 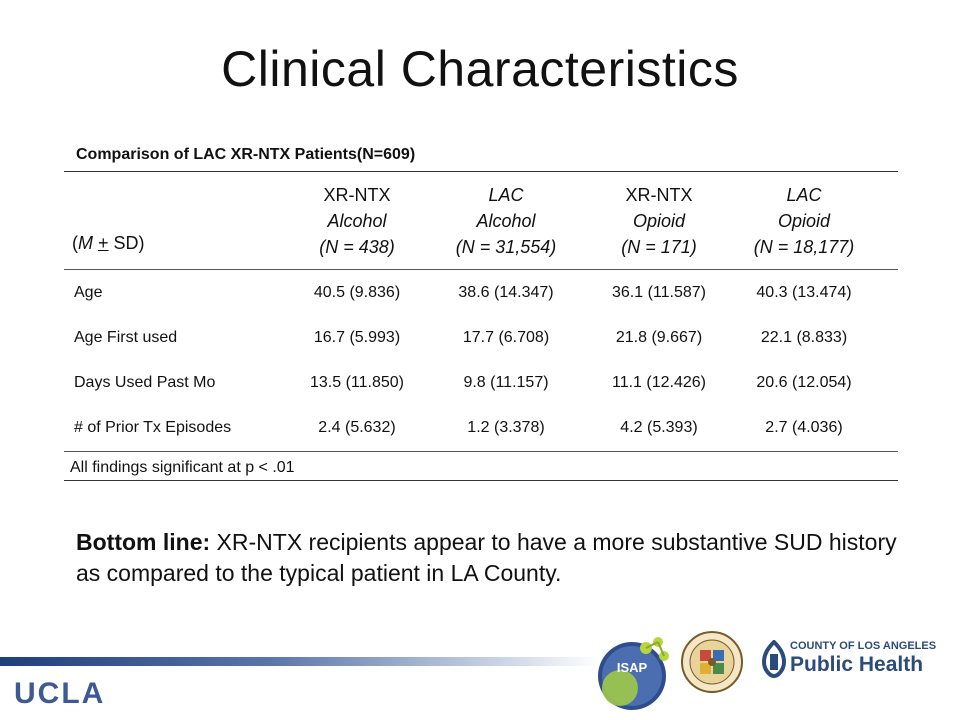 I want to click on cell: 40.3 (13.474), so click(x=804, y=292).